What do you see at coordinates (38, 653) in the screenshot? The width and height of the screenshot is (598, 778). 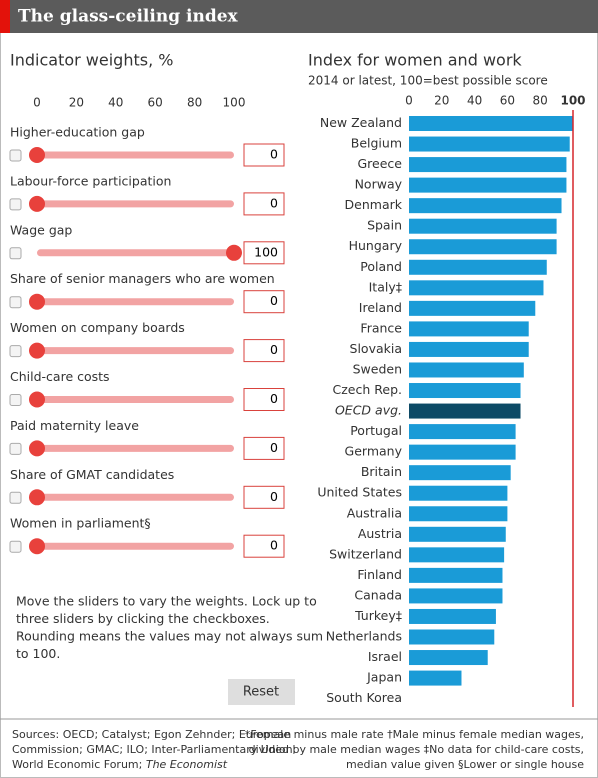 I see `instruction-text: to 100.` at bounding box center [38, 653].